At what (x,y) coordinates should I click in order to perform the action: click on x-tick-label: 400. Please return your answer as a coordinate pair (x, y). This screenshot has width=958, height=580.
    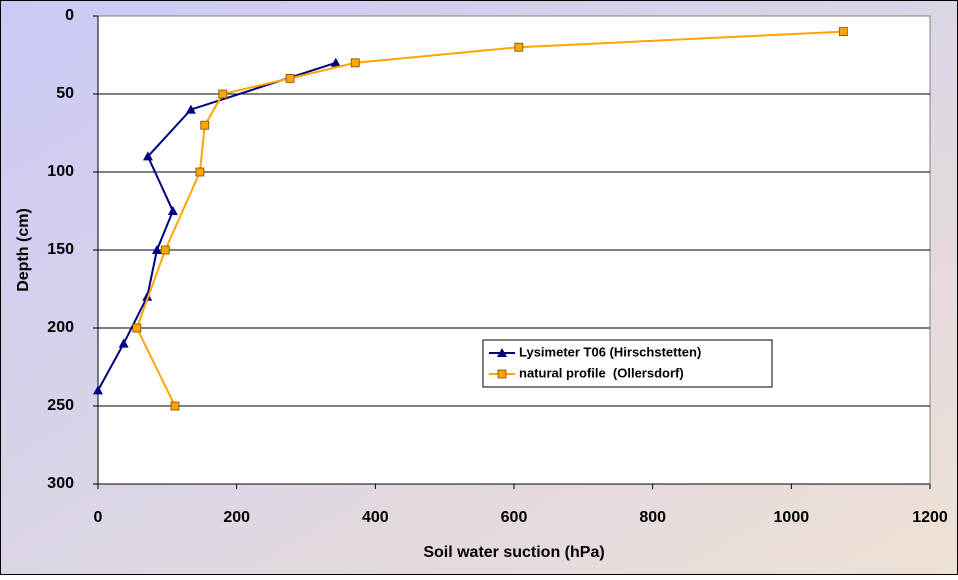
    Looking at the image, I should click on (375, 517).